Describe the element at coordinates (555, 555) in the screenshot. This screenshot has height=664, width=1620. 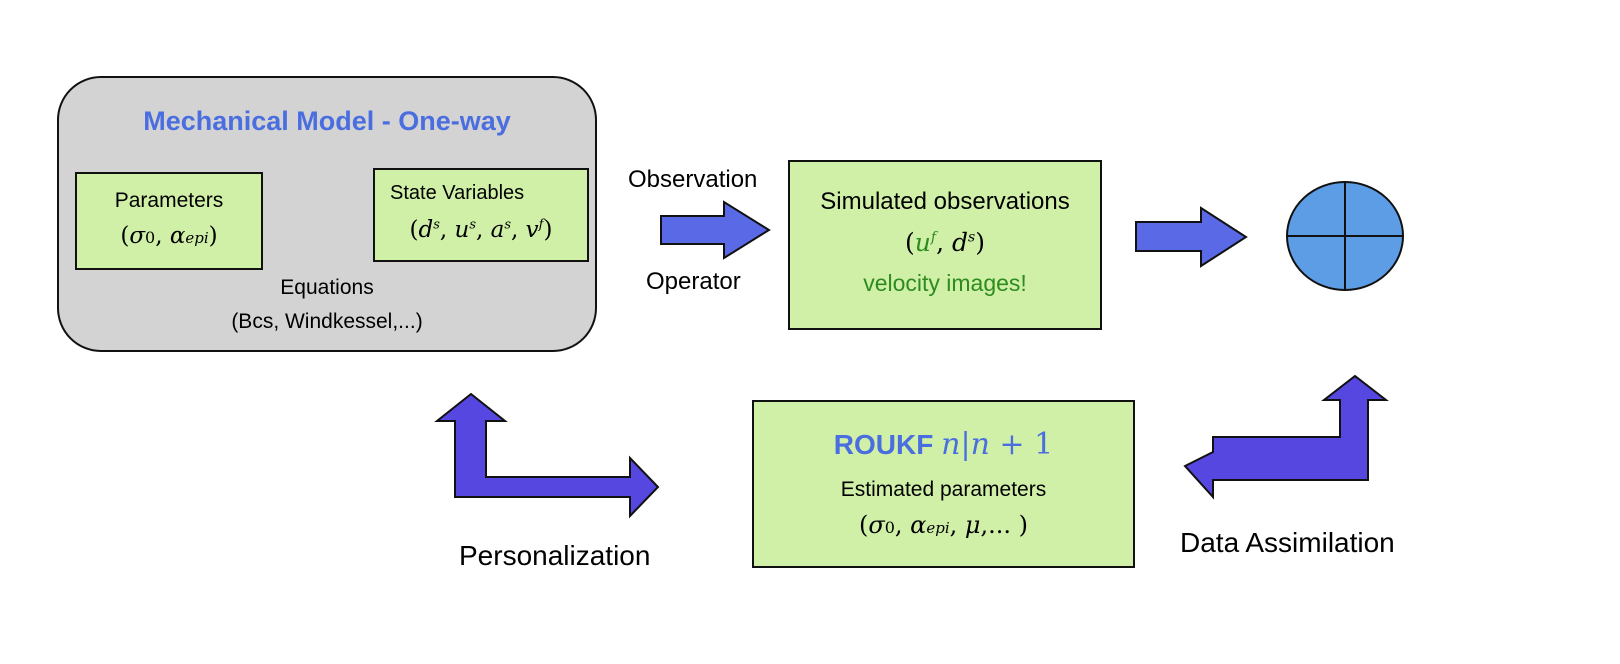
I see `personalization-label: Personalization` at that location.